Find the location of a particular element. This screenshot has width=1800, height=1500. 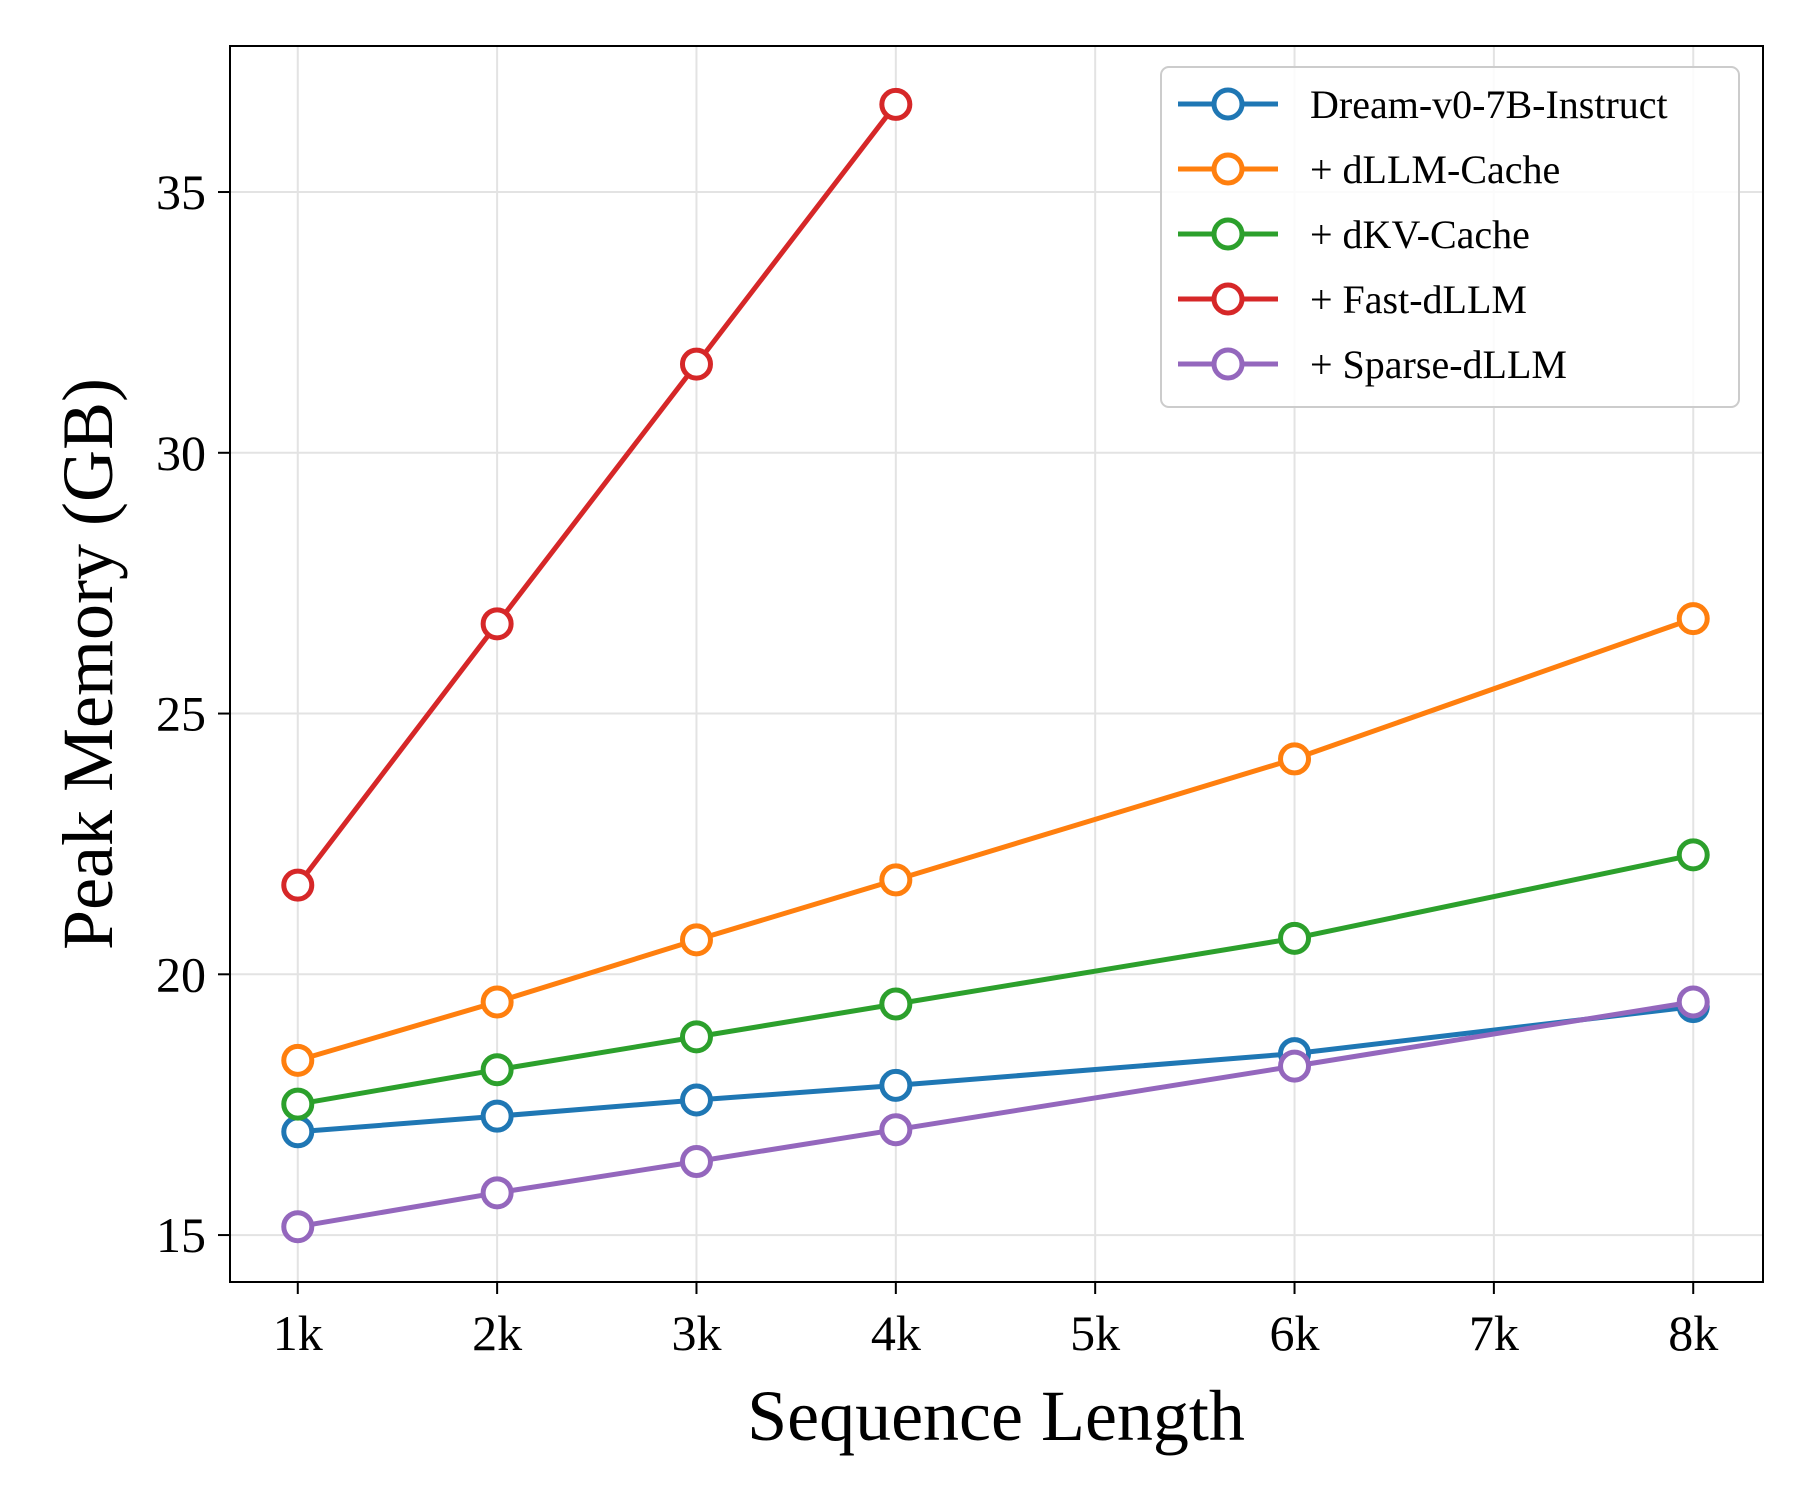

y-tick-label: 20 is located at coordinates (181, 974).